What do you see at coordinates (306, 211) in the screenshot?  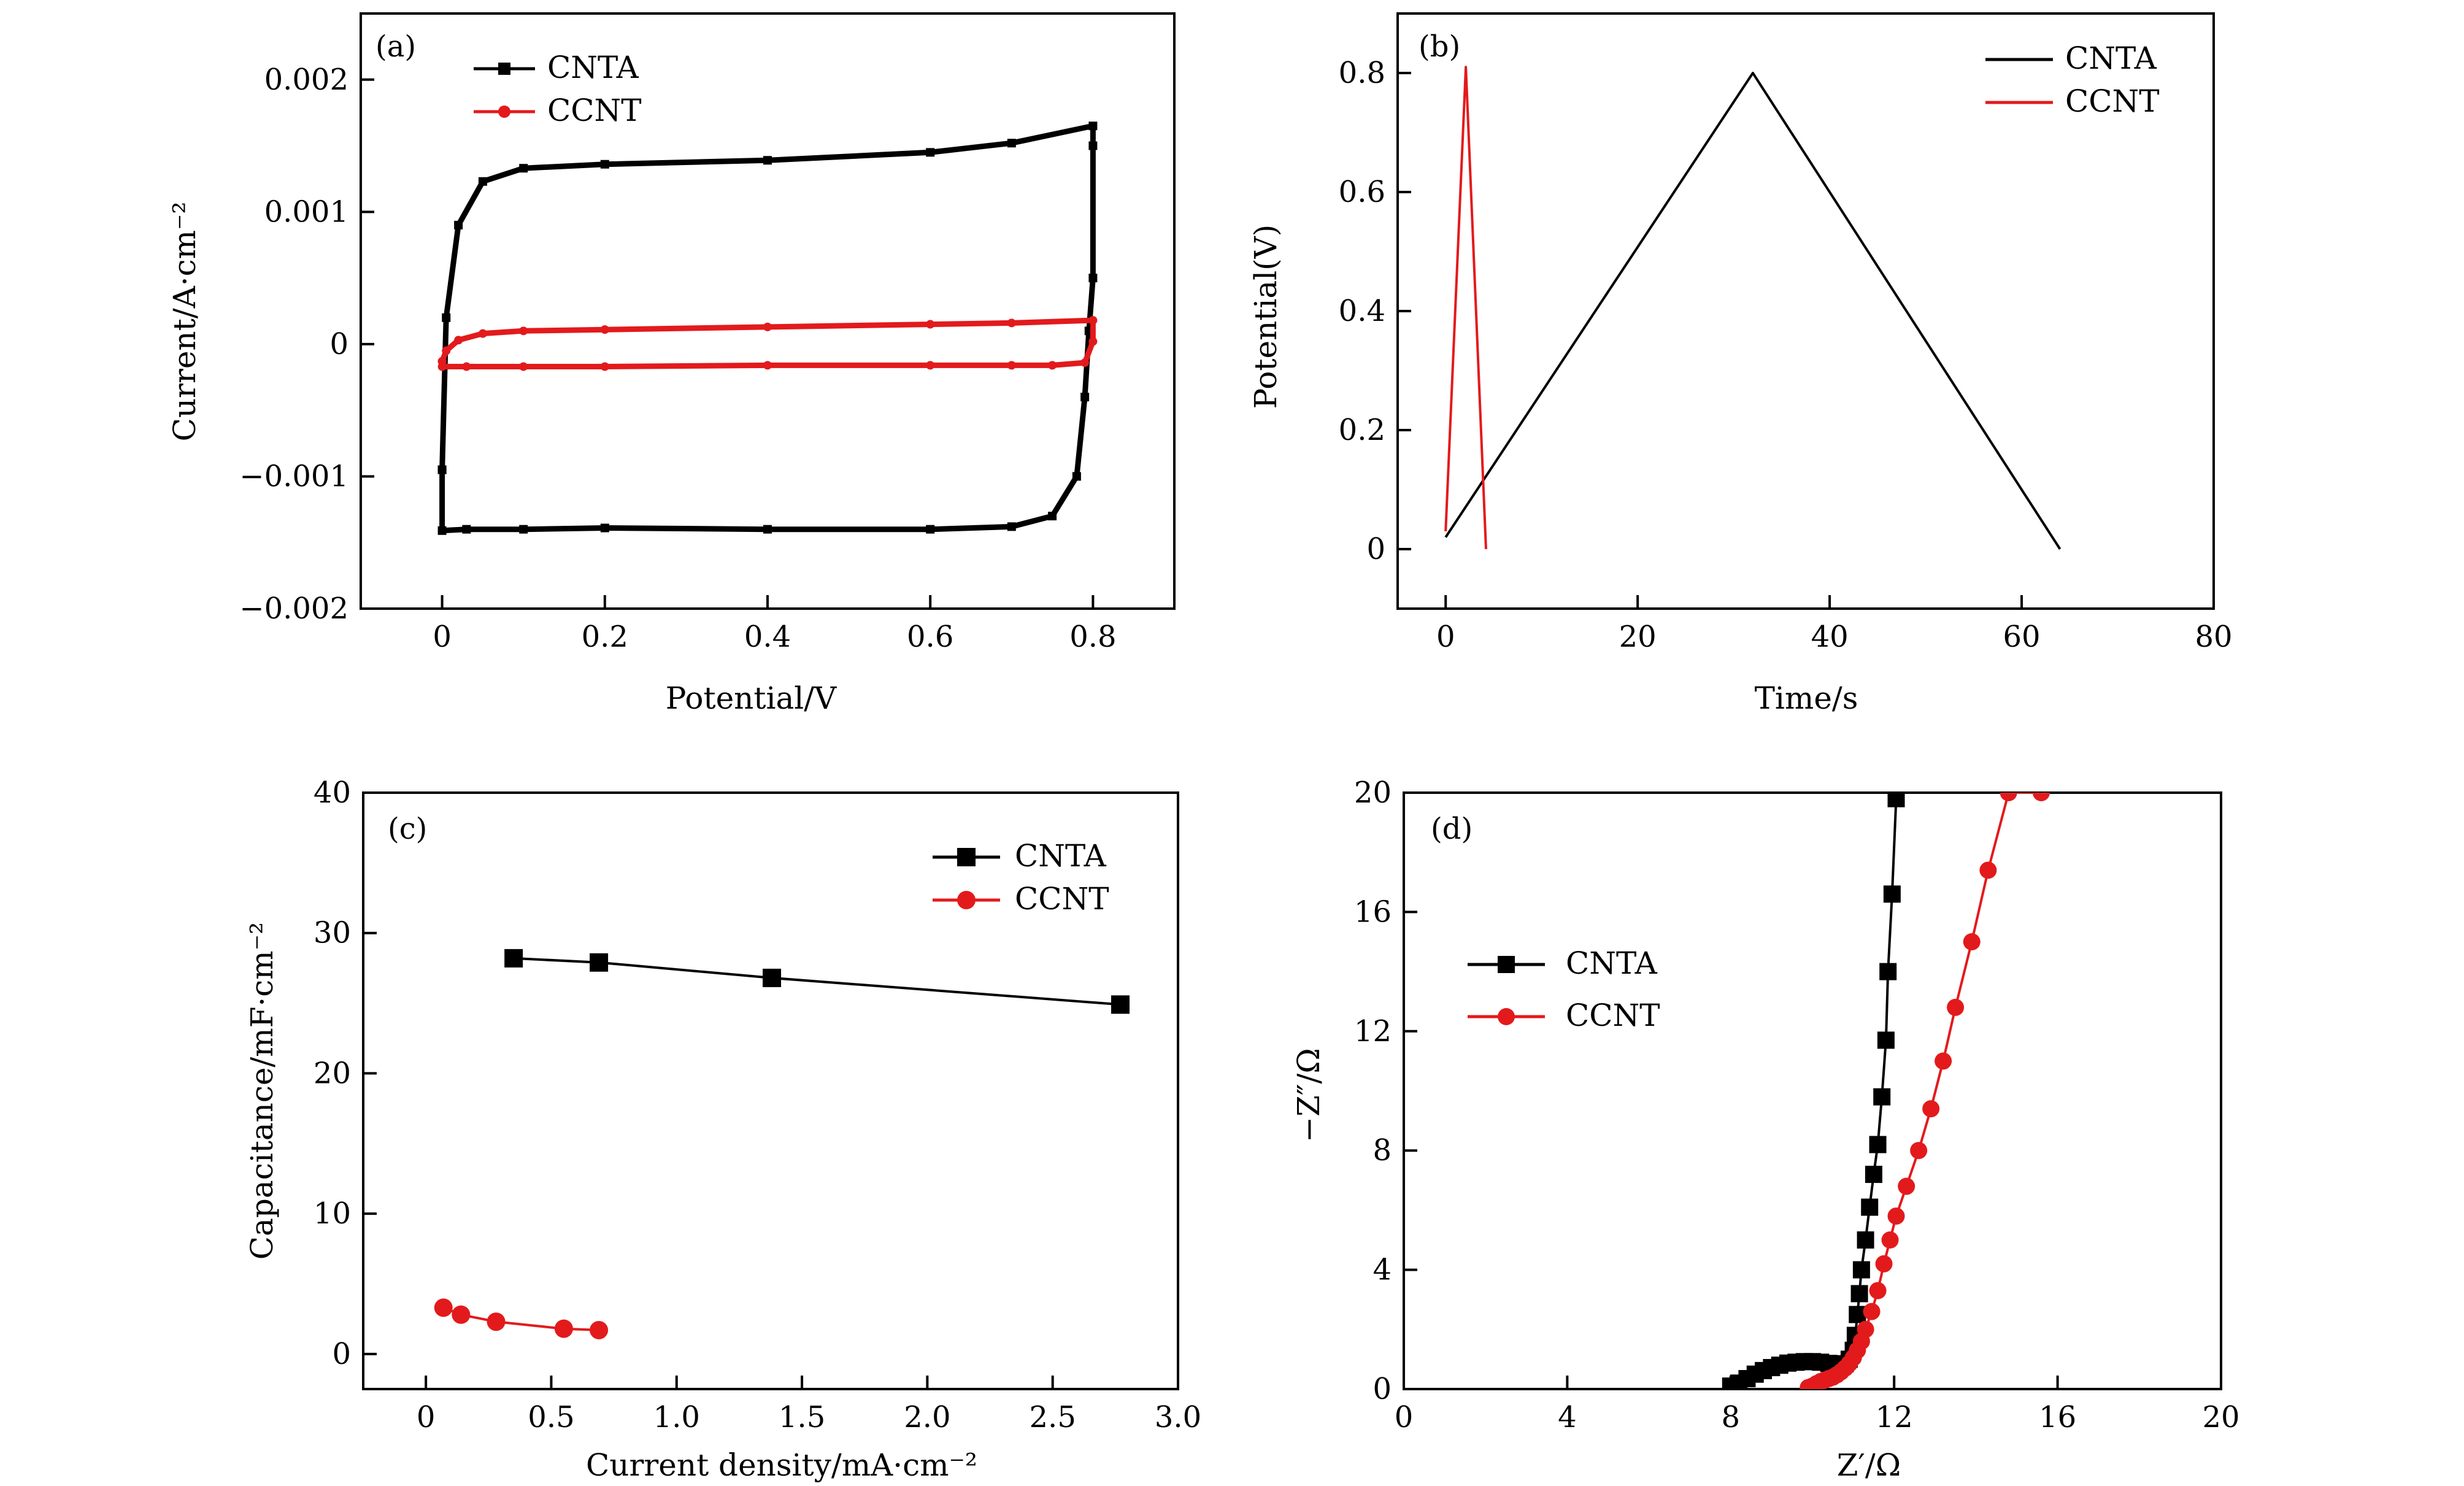 I see `y-tick-label: 0.001` at bounding box center [306, 211].